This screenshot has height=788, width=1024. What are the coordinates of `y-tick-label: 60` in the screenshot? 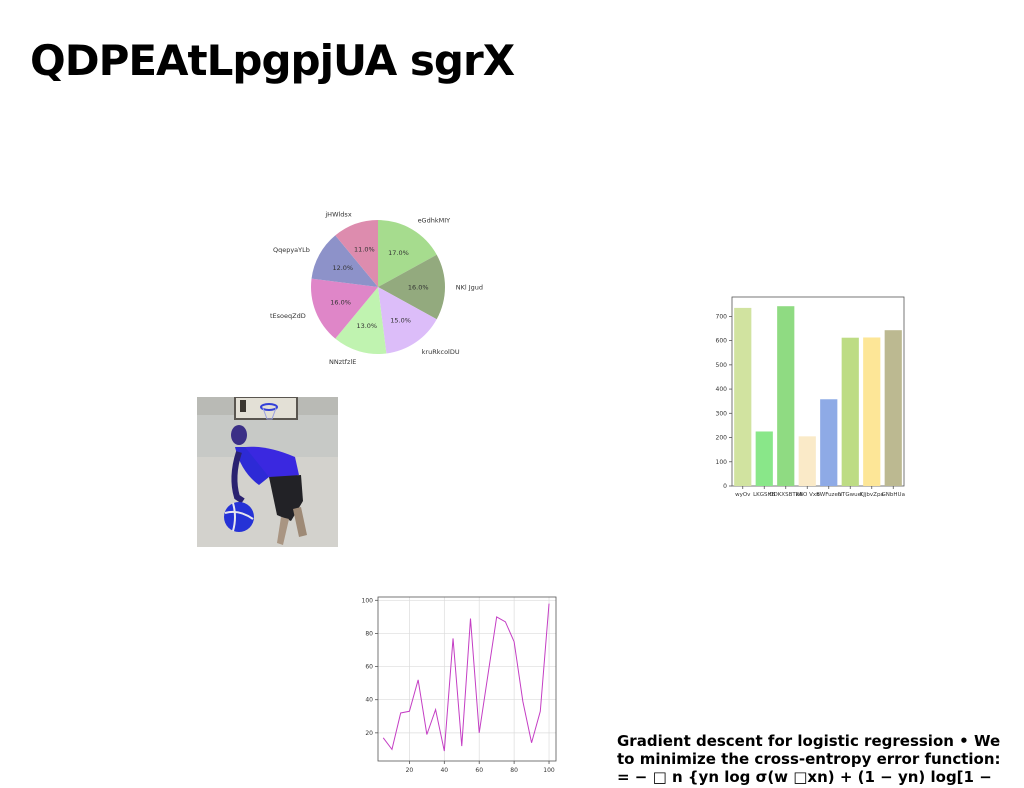 It's located at (369, 667).